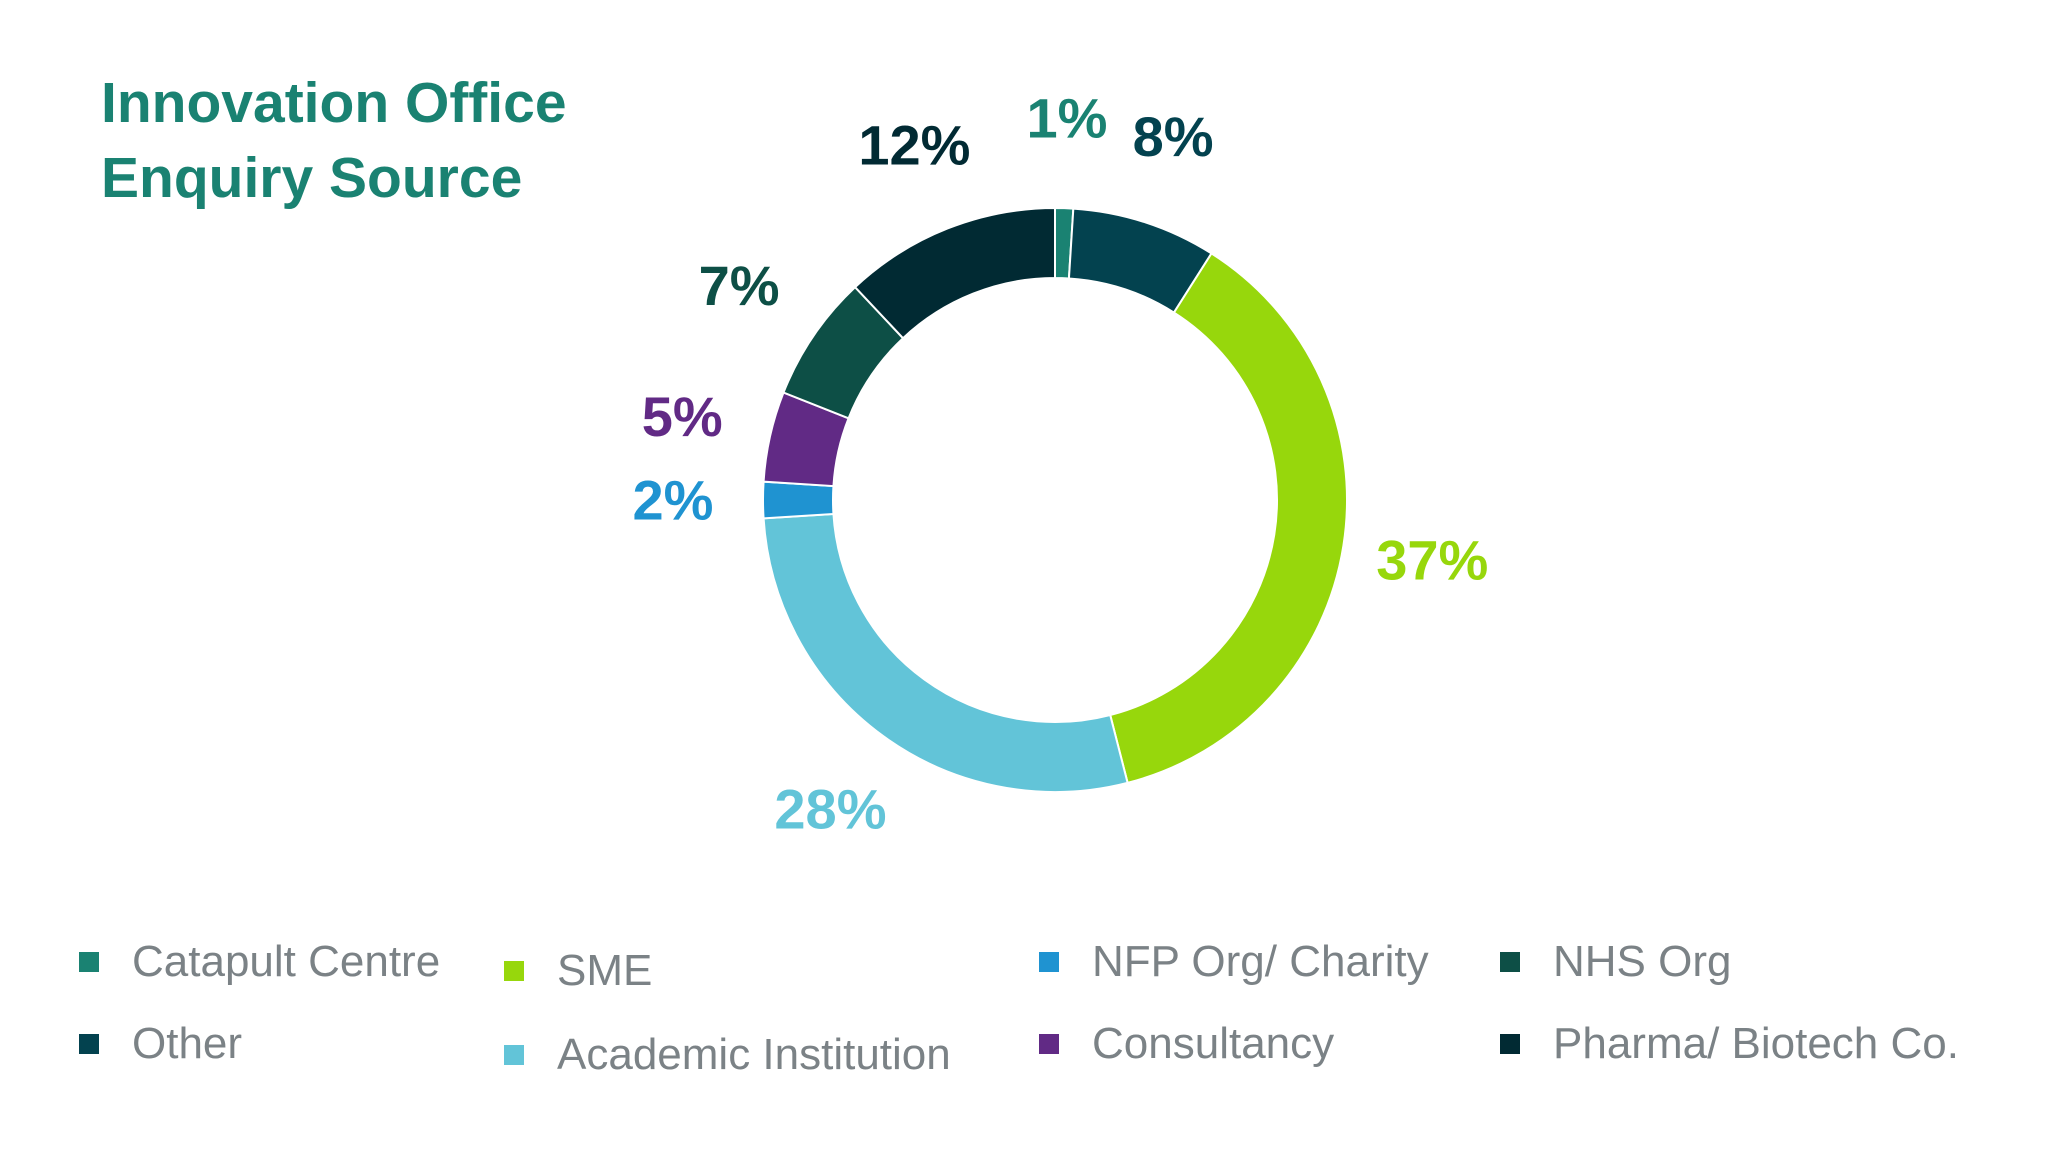 This screenshot has height=1152, width=2048. Describe the element at coordinates (1756, 1043) in the screenshot. I see `legend-label: Pharma/ Biotech Co.` at that location.